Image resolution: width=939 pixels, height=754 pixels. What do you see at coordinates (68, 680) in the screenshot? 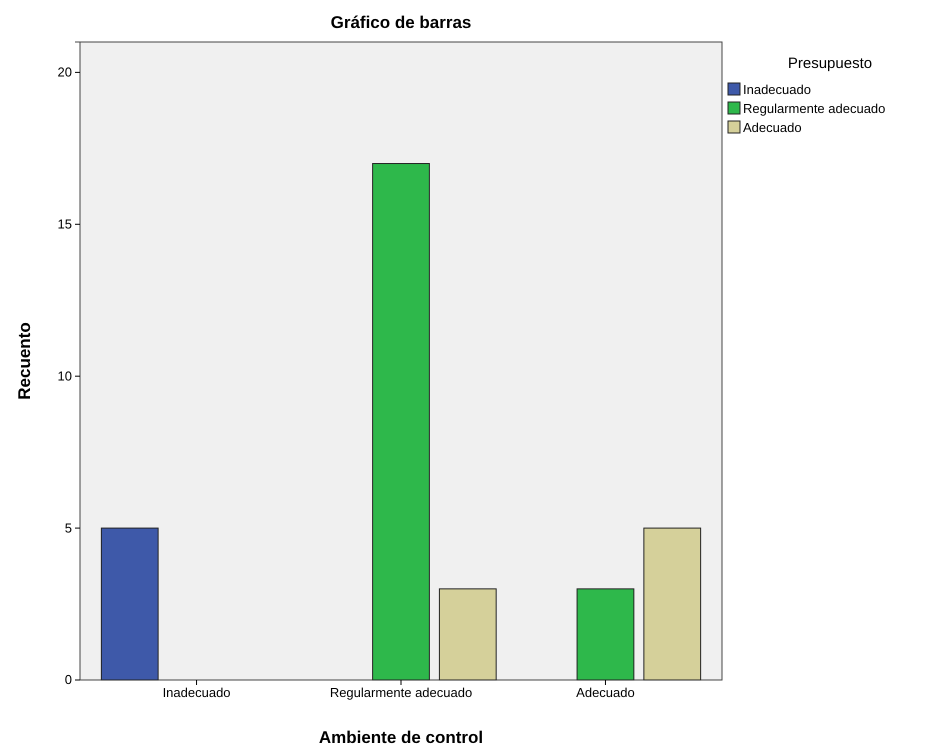
I see `y-tick-label: 0` at bounding box center [68, 680].